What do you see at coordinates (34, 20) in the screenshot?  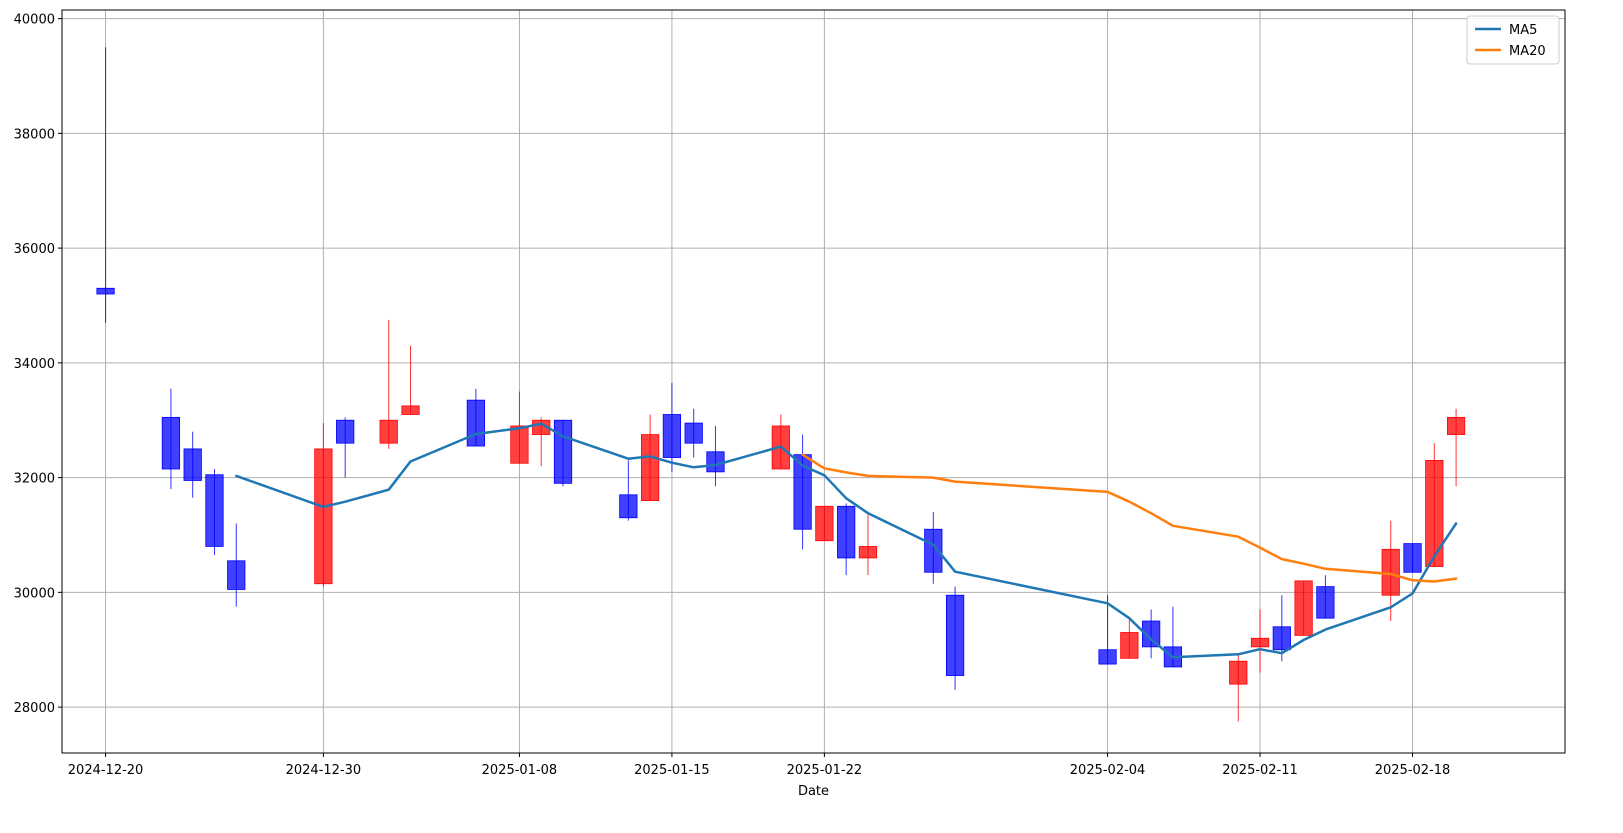 I see `y-tick-label: 40000` at bounding box center [34, 20].